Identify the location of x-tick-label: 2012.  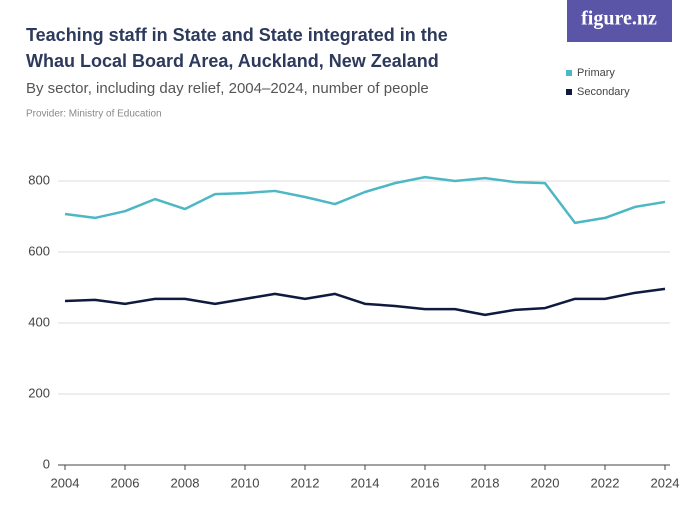
(305, 482).